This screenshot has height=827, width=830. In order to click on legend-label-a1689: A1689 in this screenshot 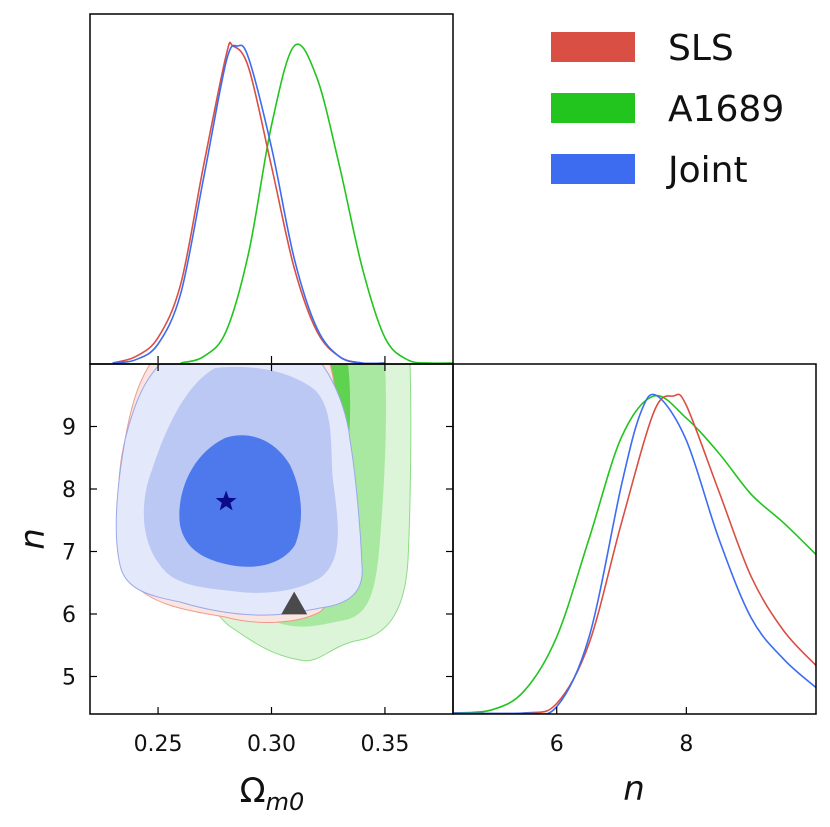, I will do `click(726, 109)`.